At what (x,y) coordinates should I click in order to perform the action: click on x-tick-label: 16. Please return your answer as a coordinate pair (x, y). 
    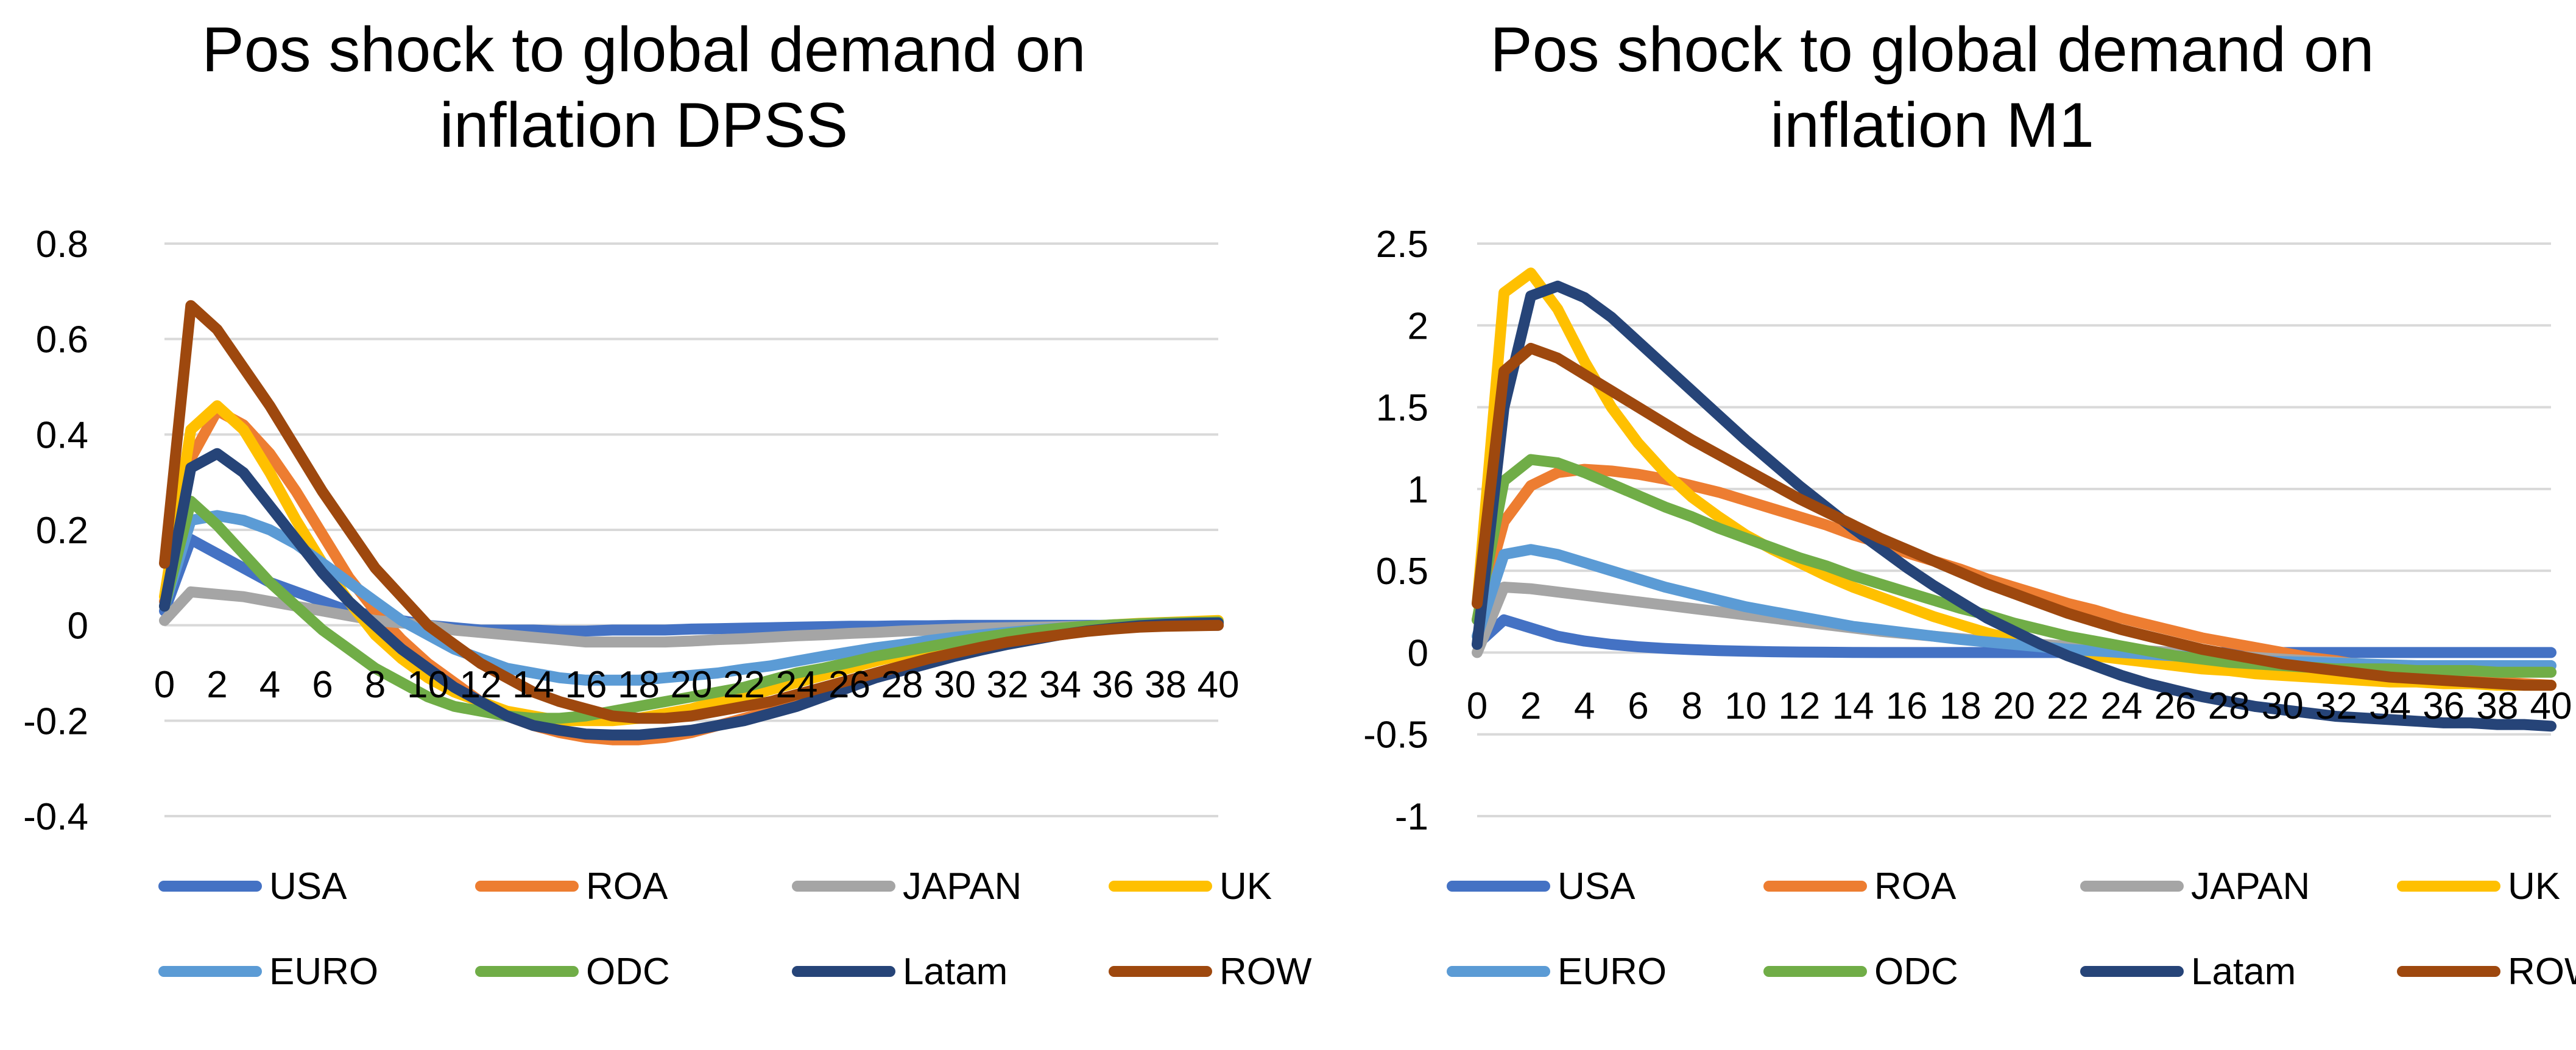
    Looking at the image, I should click on (1907, 706).